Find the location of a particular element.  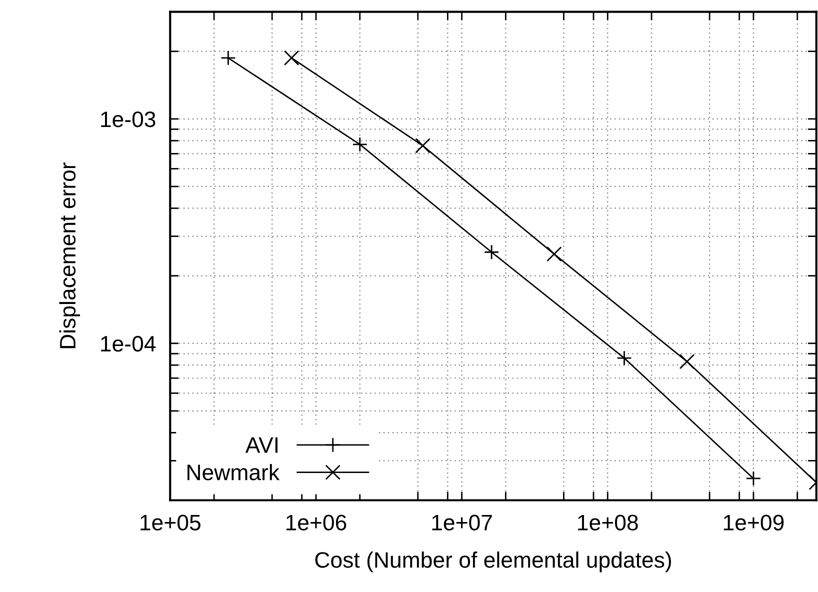

x-tick-label: 1e+05 is located at coordinates (170, 522).